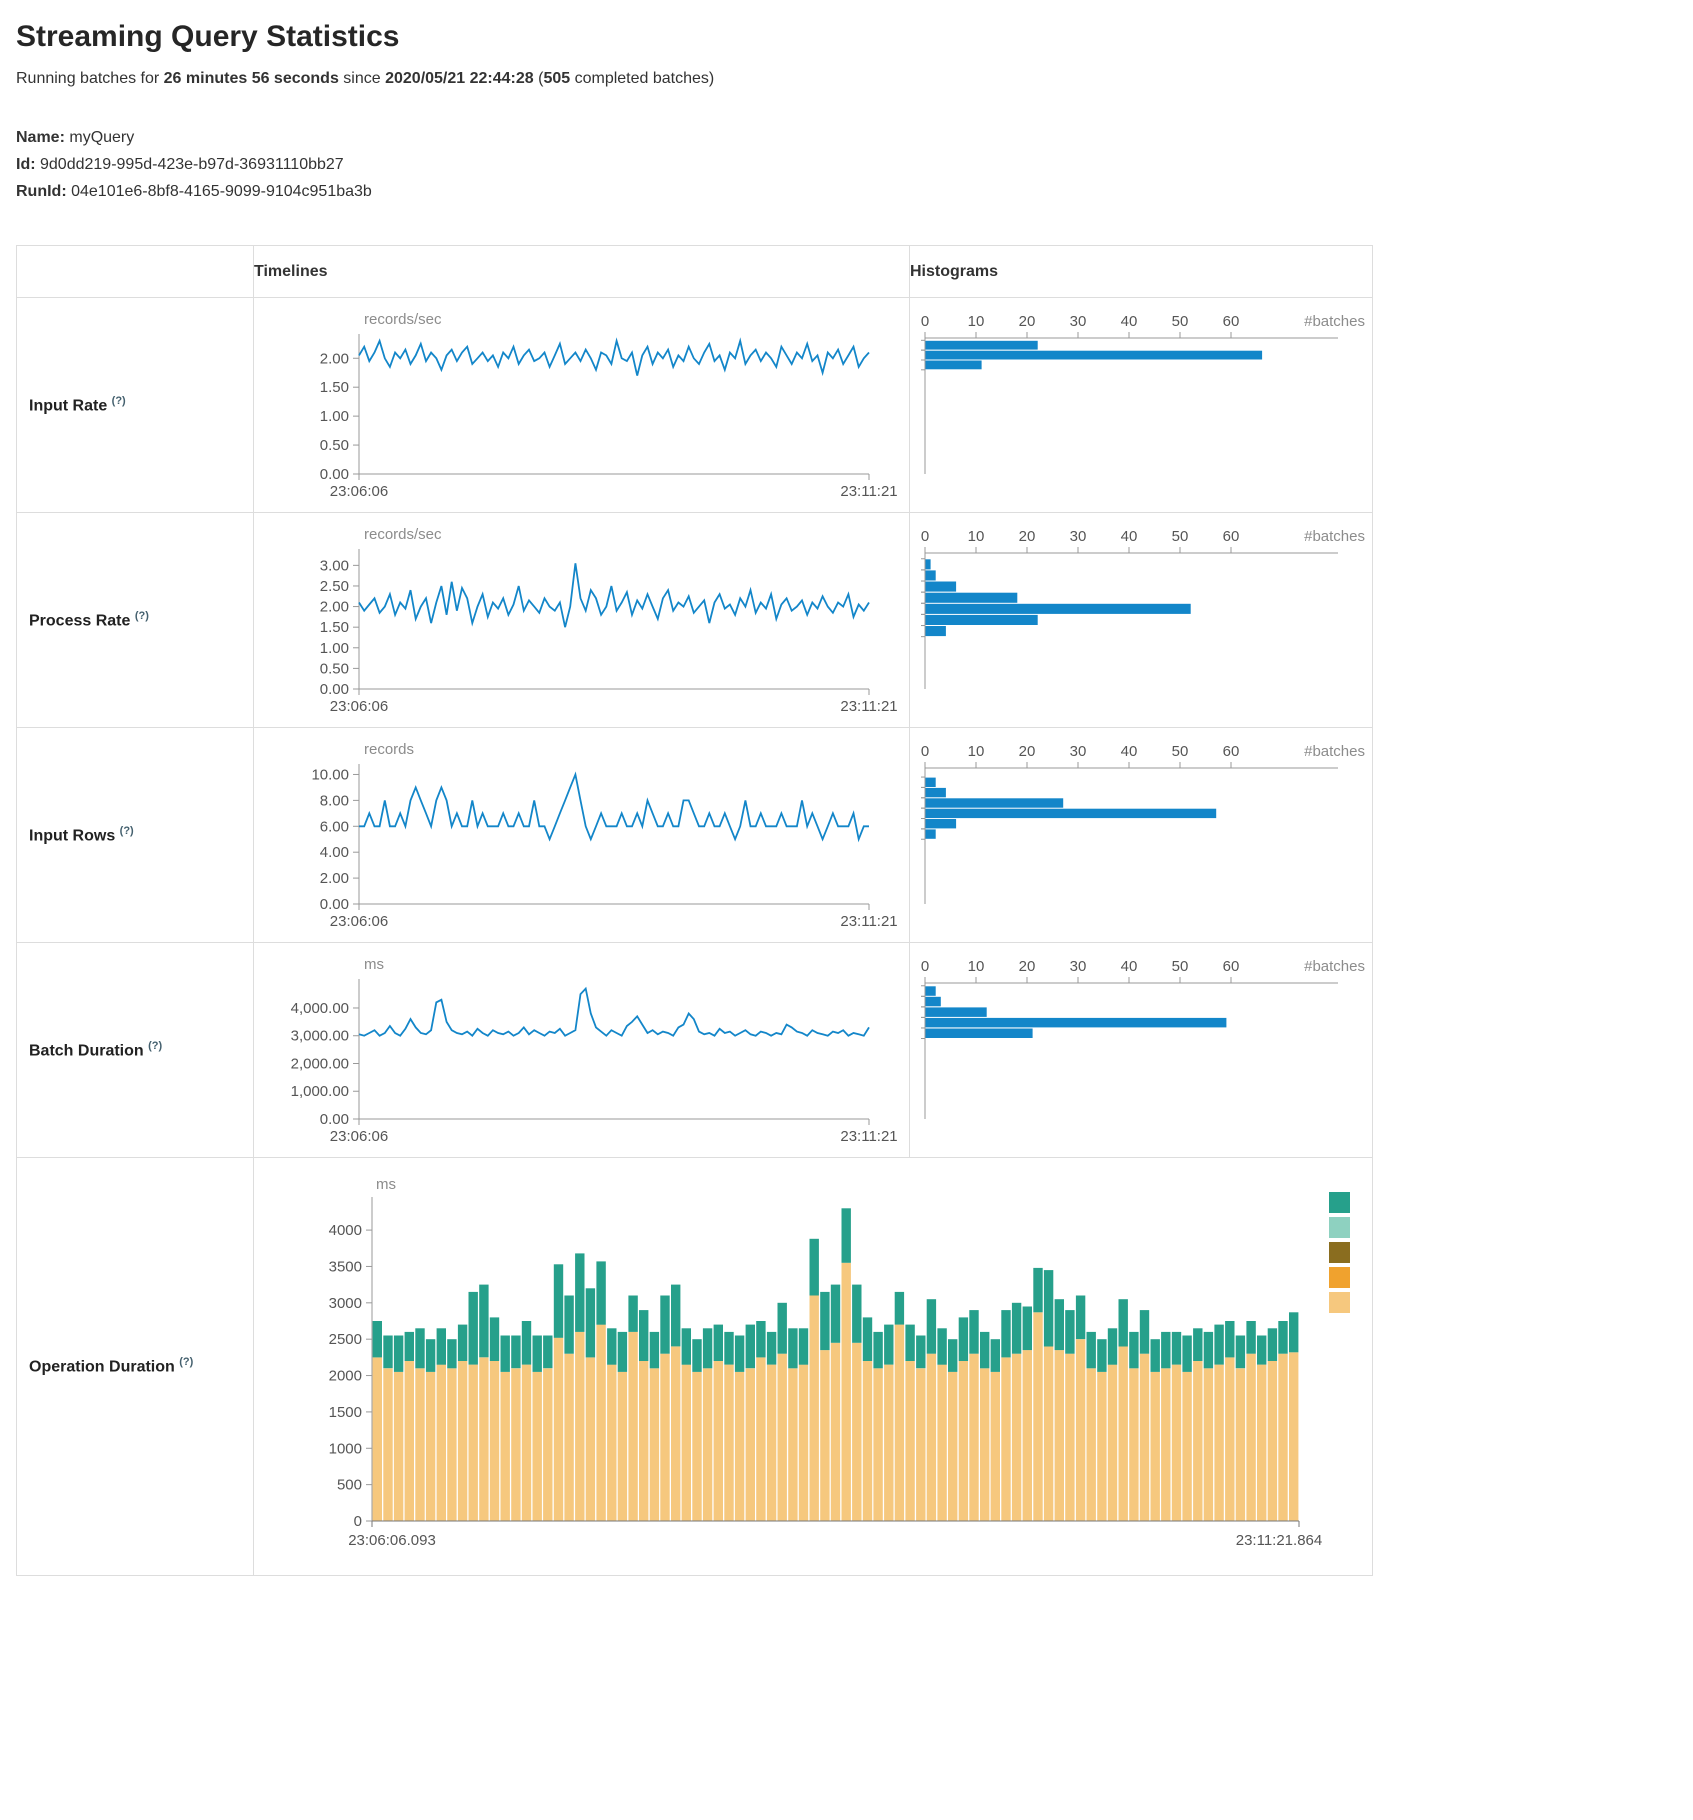 The height and width of the screenshot is (1820, 1693). I want to click on svg-text: 30, so click(1078, 751).